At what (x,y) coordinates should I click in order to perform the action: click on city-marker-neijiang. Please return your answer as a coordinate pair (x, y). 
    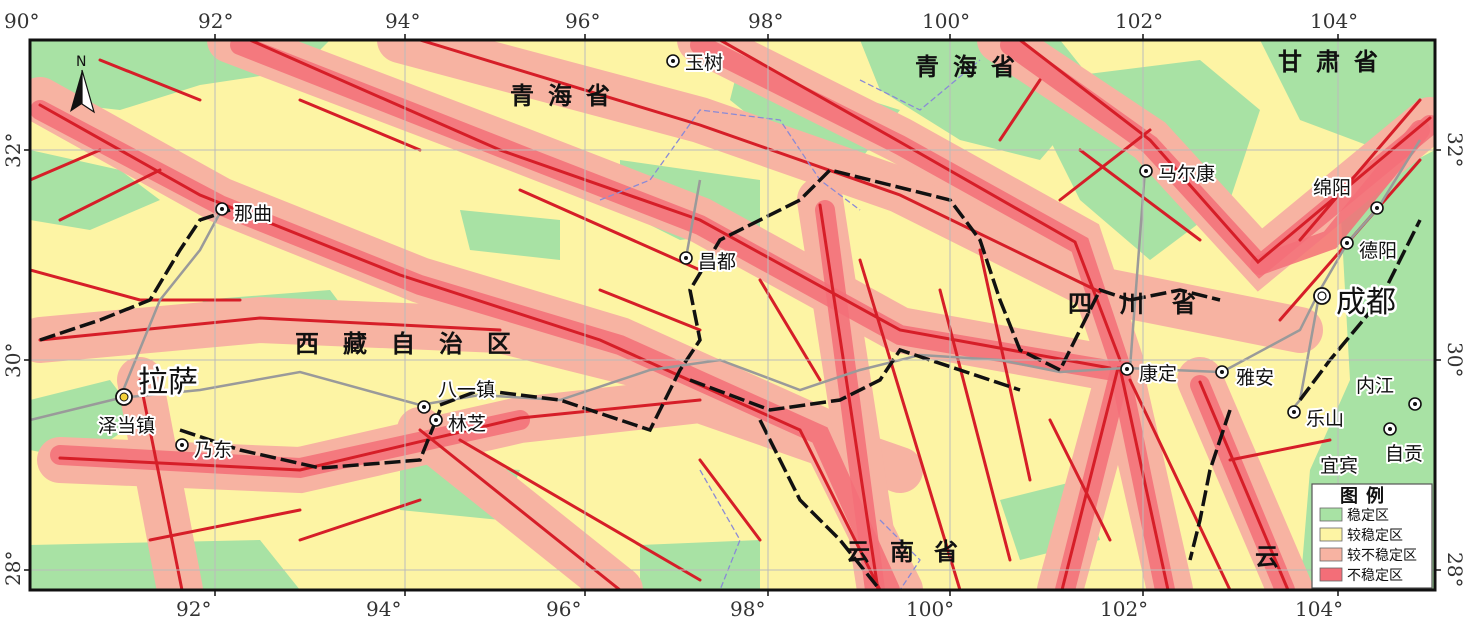
    Looking at the image, I should click on (1415, 404).